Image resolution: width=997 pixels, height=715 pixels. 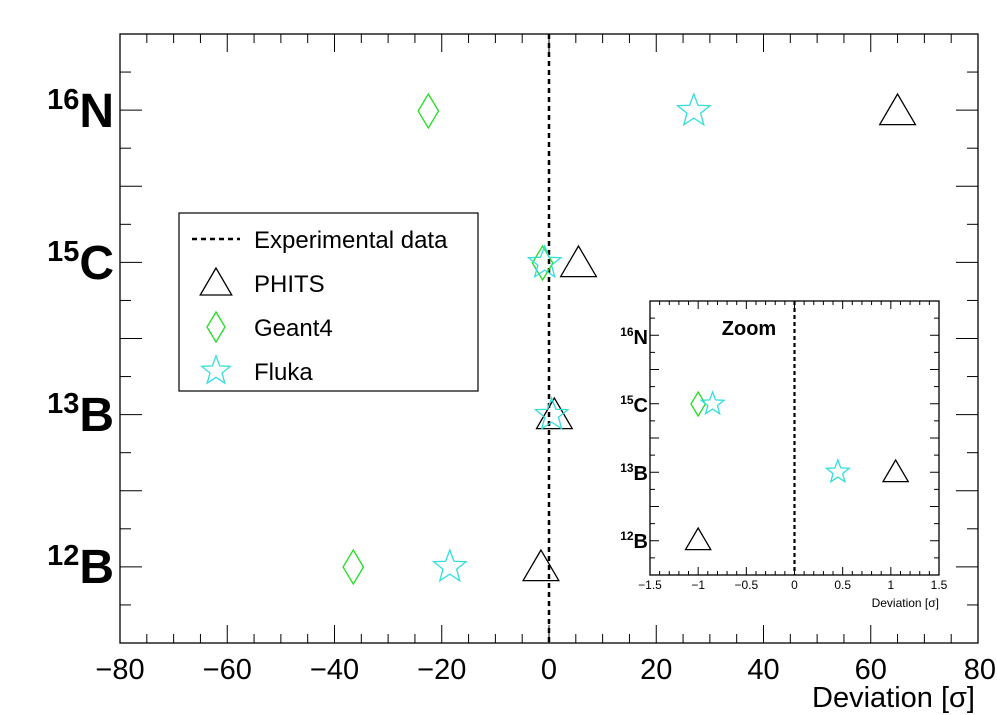 I want to click on inset-xtick-label: −1.5, so click(x=650, y=585).